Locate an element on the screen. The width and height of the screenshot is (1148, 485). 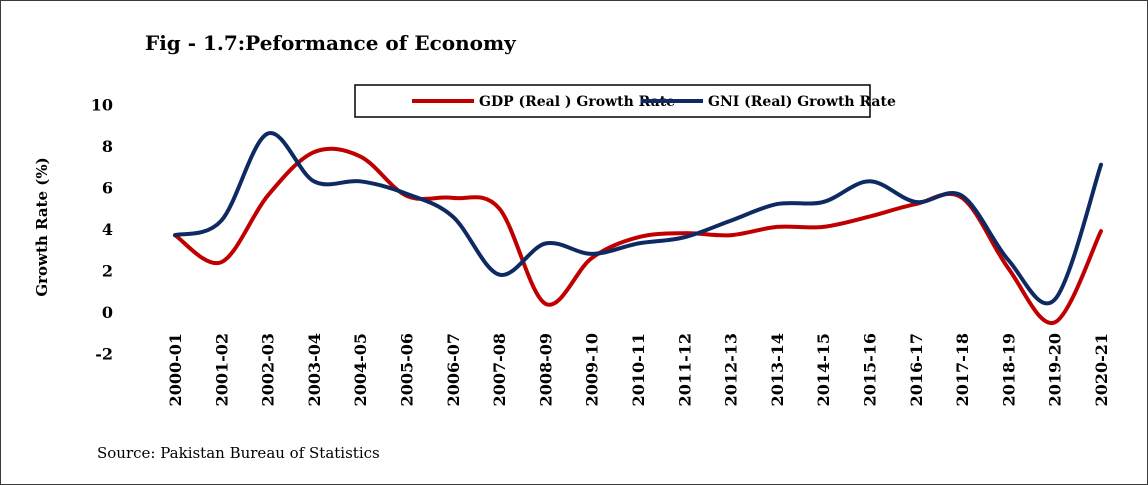
y-tick-label: 6 is located at coordinates (107, 188).